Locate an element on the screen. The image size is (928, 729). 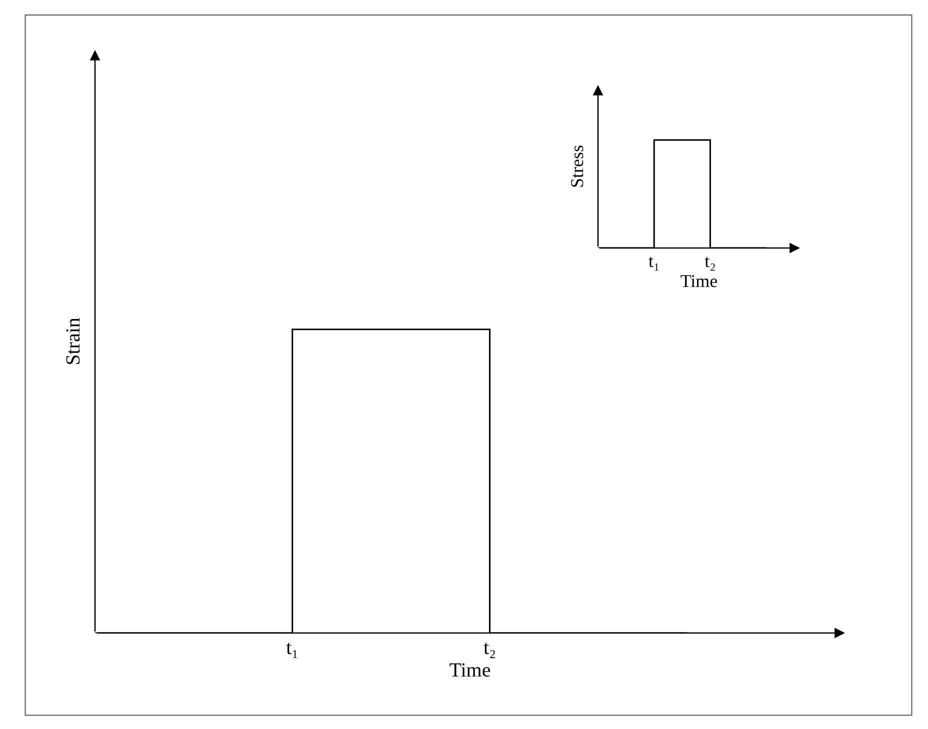
y-axis-title: Strain is located at coordinates (73, 342).